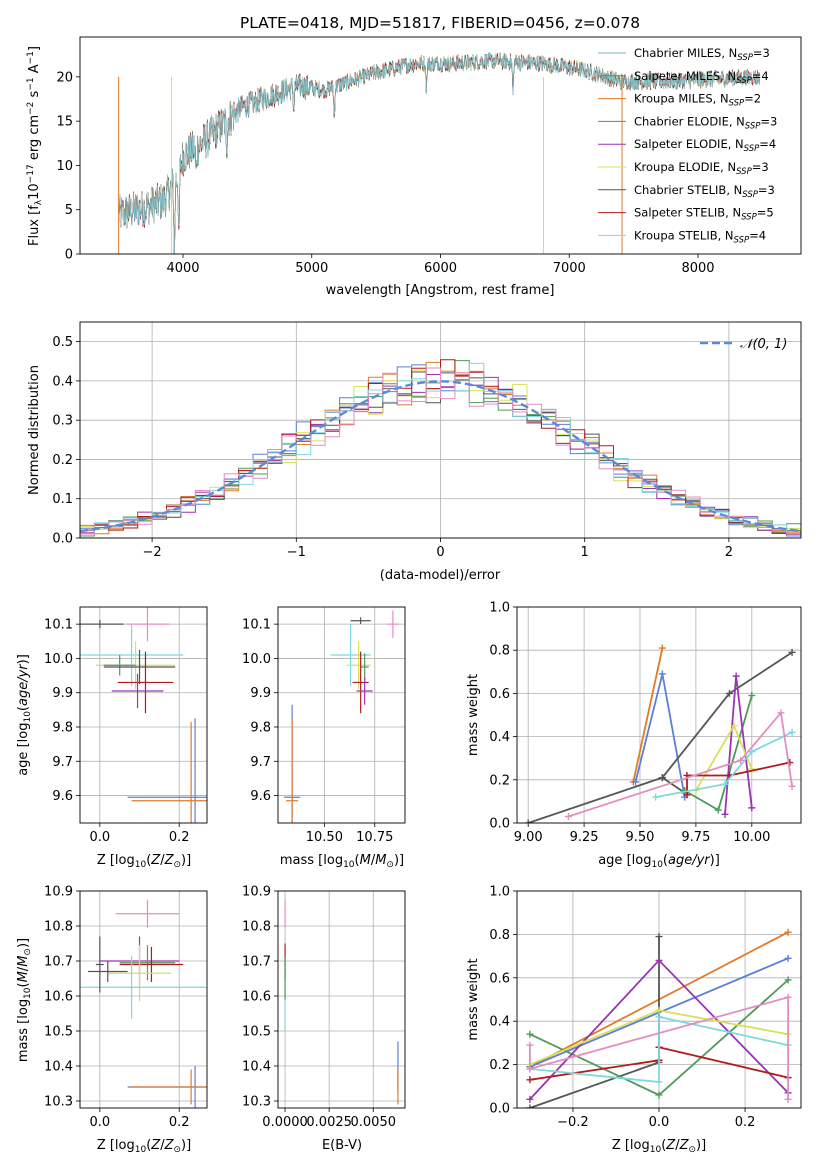 This screenshot has height=1170, width=819. I want to click on y-tick-label: 0, so click(69, 255).